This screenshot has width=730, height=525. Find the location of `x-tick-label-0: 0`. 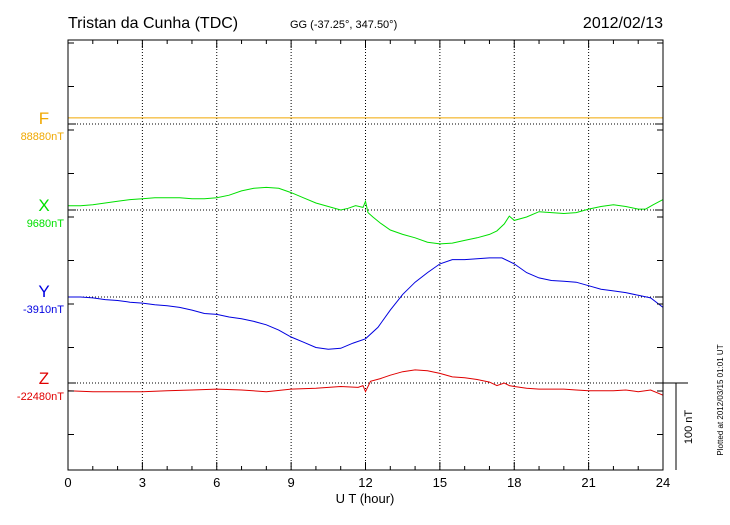

x-tick-label-0: 0 is located at coordinates (67, 482).